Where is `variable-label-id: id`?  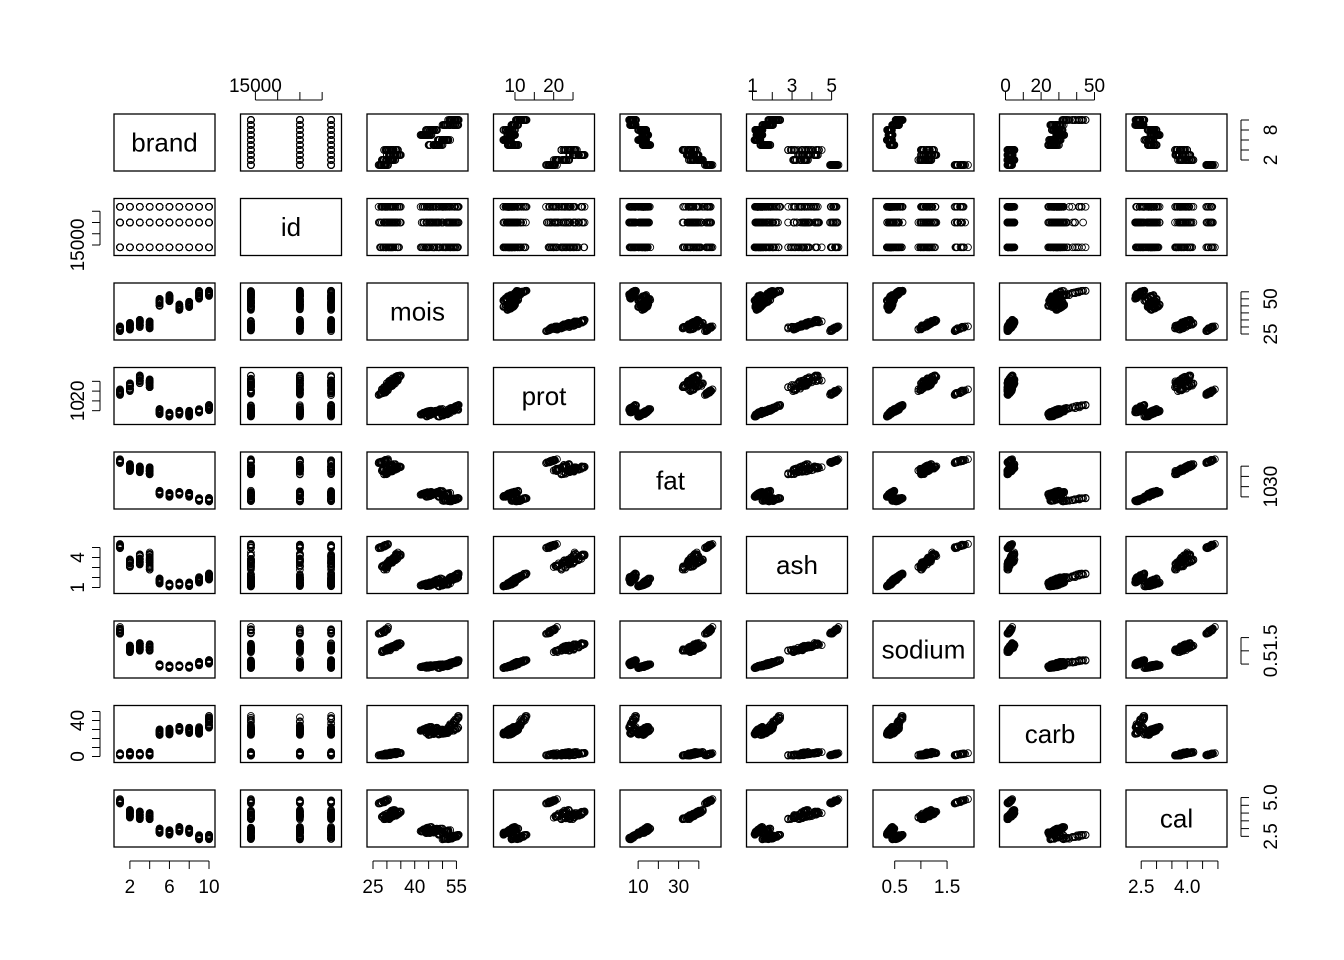 variable-label-id: id is located at coordinates (291, 227).